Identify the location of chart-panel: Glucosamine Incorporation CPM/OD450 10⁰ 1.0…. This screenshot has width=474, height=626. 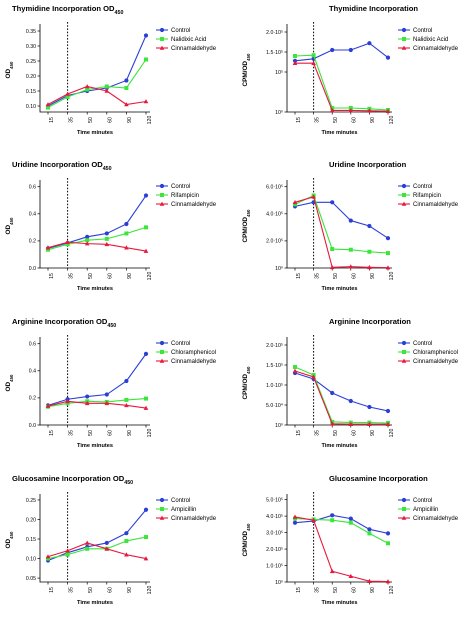
(355, 548).